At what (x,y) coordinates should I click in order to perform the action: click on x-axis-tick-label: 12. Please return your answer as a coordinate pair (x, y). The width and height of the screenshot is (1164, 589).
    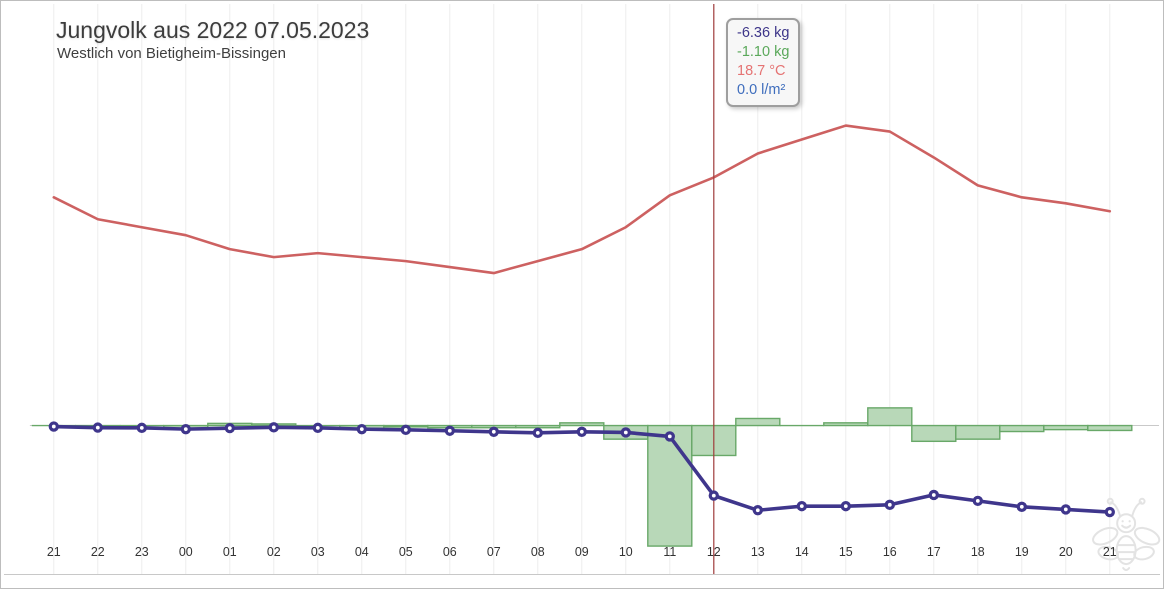
    Looking at the image, I should click on (714, 552).